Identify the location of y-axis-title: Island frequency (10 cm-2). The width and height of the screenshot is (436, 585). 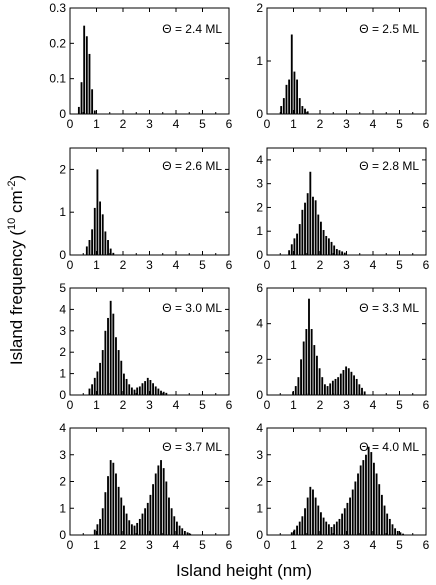
(16, 270).